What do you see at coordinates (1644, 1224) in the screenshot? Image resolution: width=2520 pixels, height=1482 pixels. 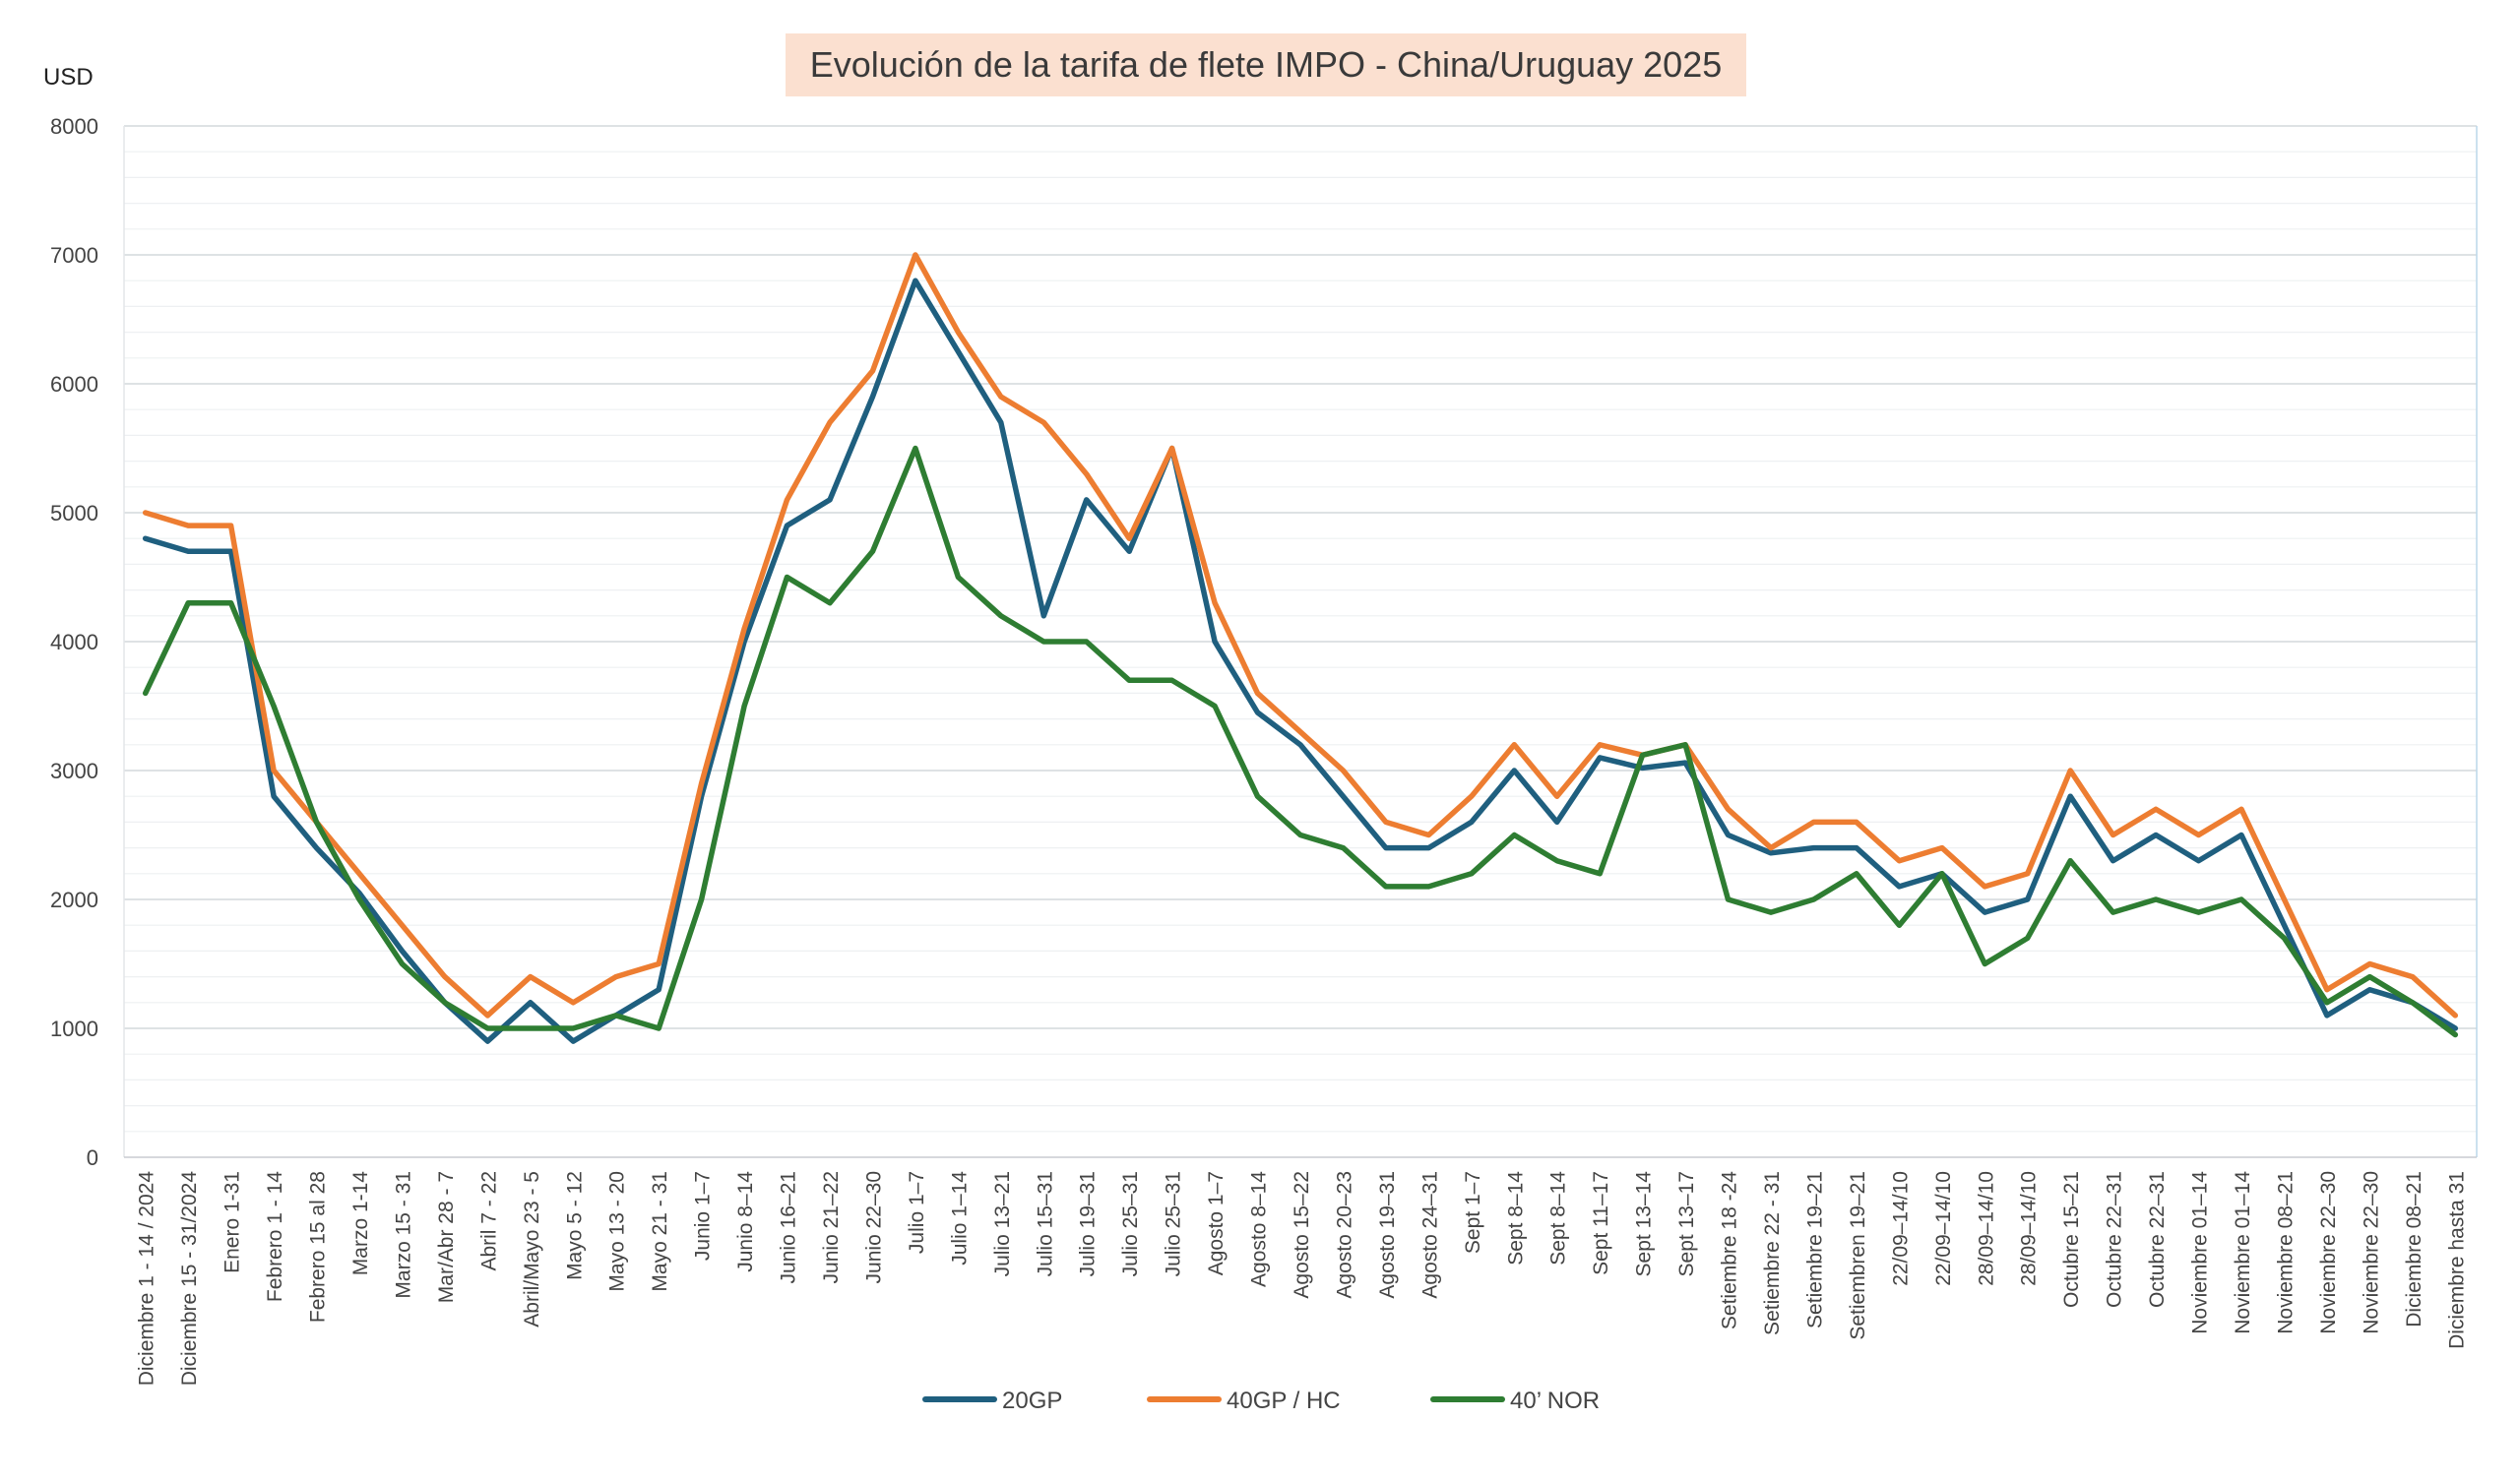 I see `x-tick-label: Sept 13–14` at bounding box center [1644, 1224].